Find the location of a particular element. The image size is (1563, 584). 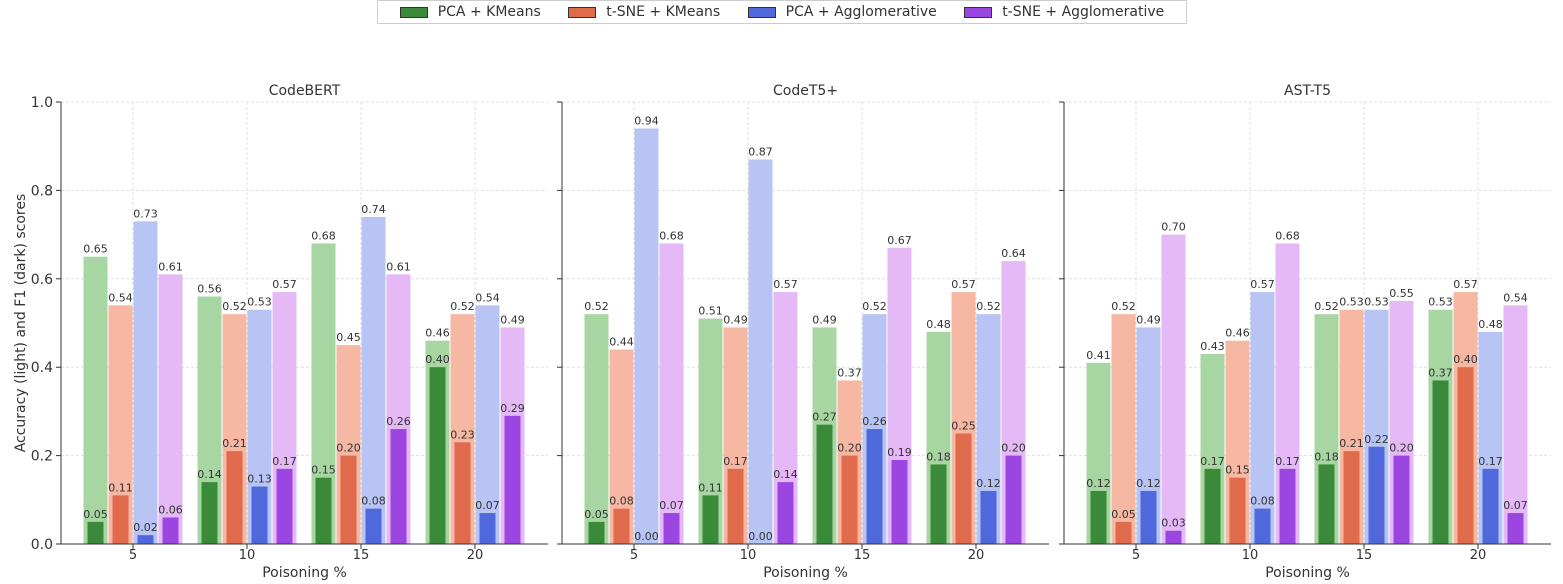

panel-3-f1-label: 0.12 is located at coordinates (1098, 483).